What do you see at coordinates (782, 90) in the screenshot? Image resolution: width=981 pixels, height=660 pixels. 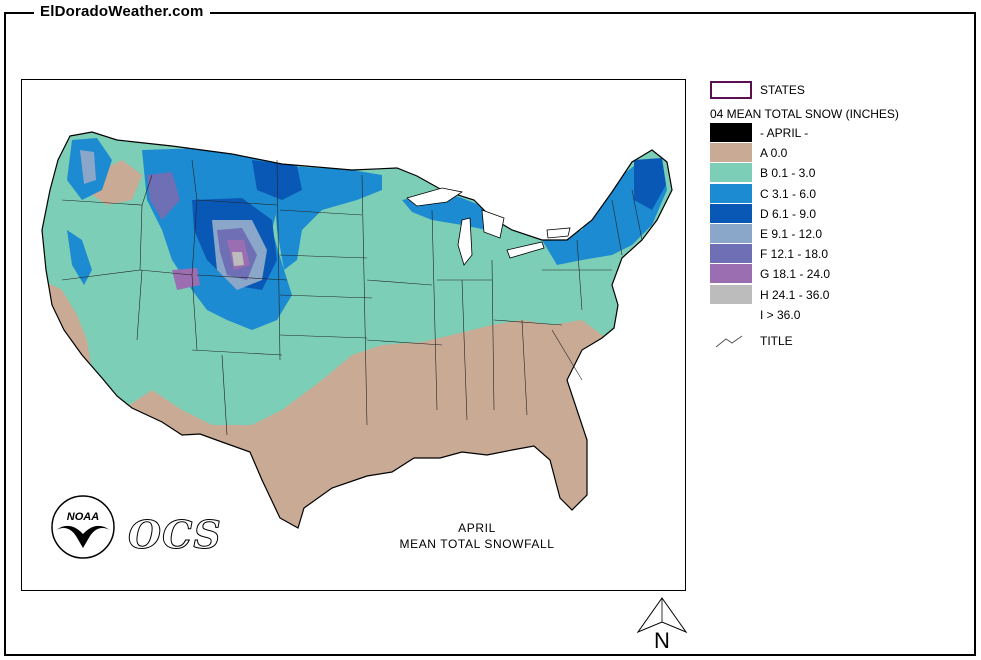 I see `states-label: STATES` at bounding box center [782, 90].